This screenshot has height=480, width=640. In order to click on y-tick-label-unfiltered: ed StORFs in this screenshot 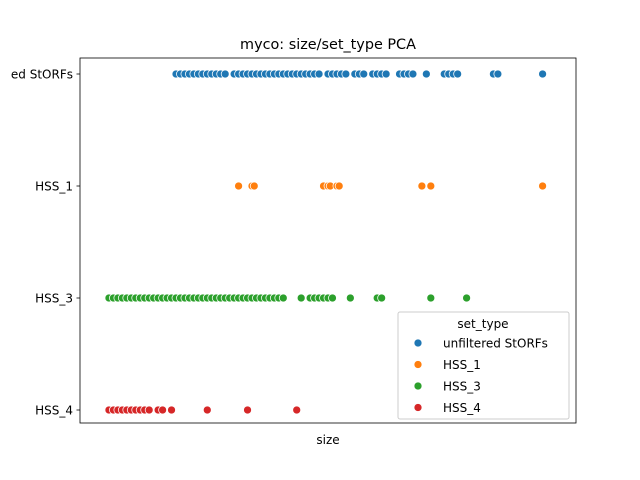, I will do `click(42, 75)`.